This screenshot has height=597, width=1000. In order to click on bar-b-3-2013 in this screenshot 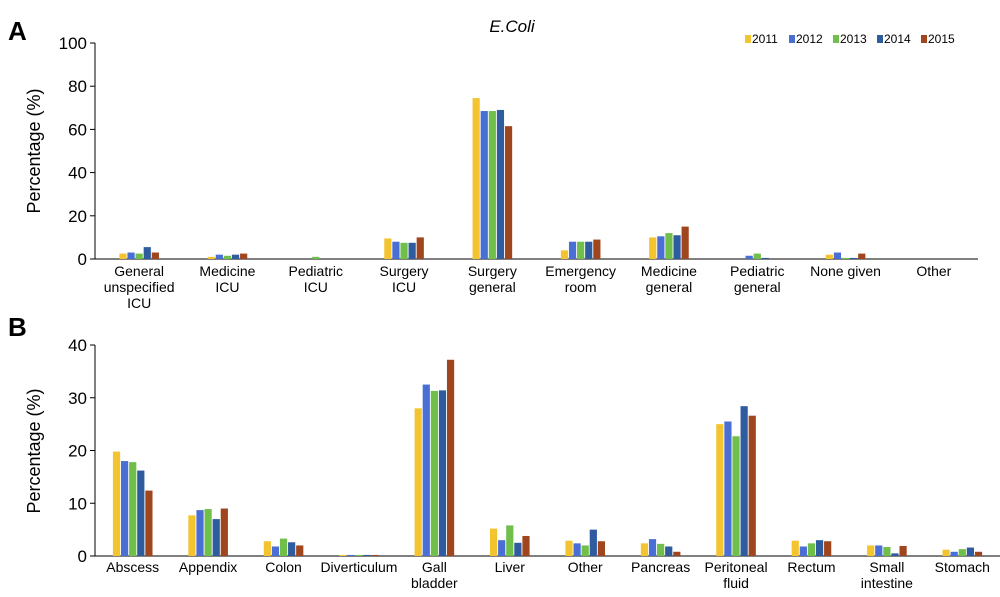, I will do `click(359, 555)`.